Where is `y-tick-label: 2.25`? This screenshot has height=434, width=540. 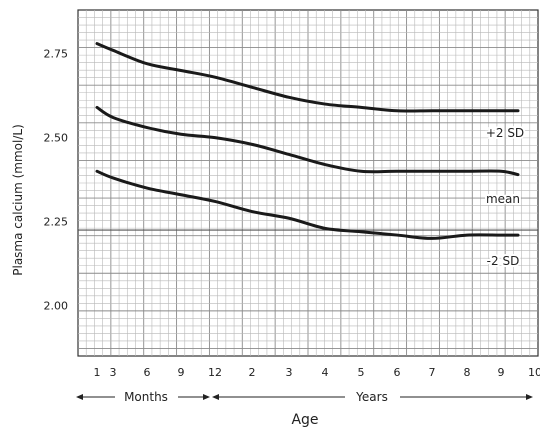 y-tick-label: 2.25 is located at coordinates (56, 222).